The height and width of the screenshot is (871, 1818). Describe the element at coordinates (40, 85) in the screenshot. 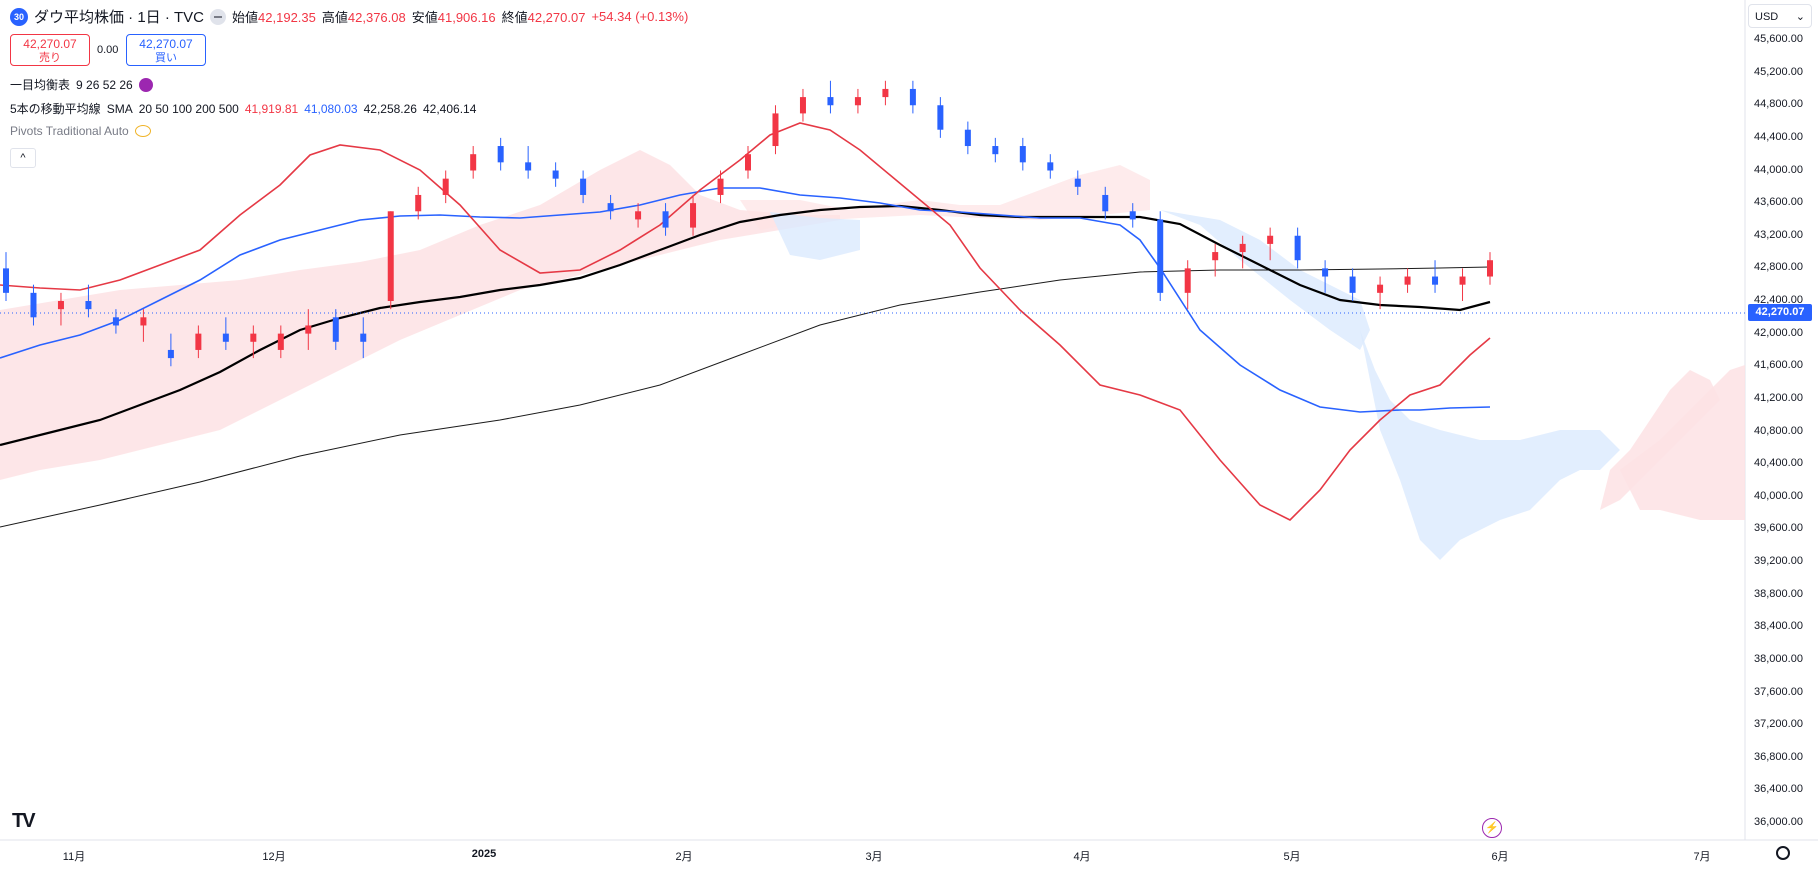

I see `ichimoku-label: 一目均衡表` at that location.